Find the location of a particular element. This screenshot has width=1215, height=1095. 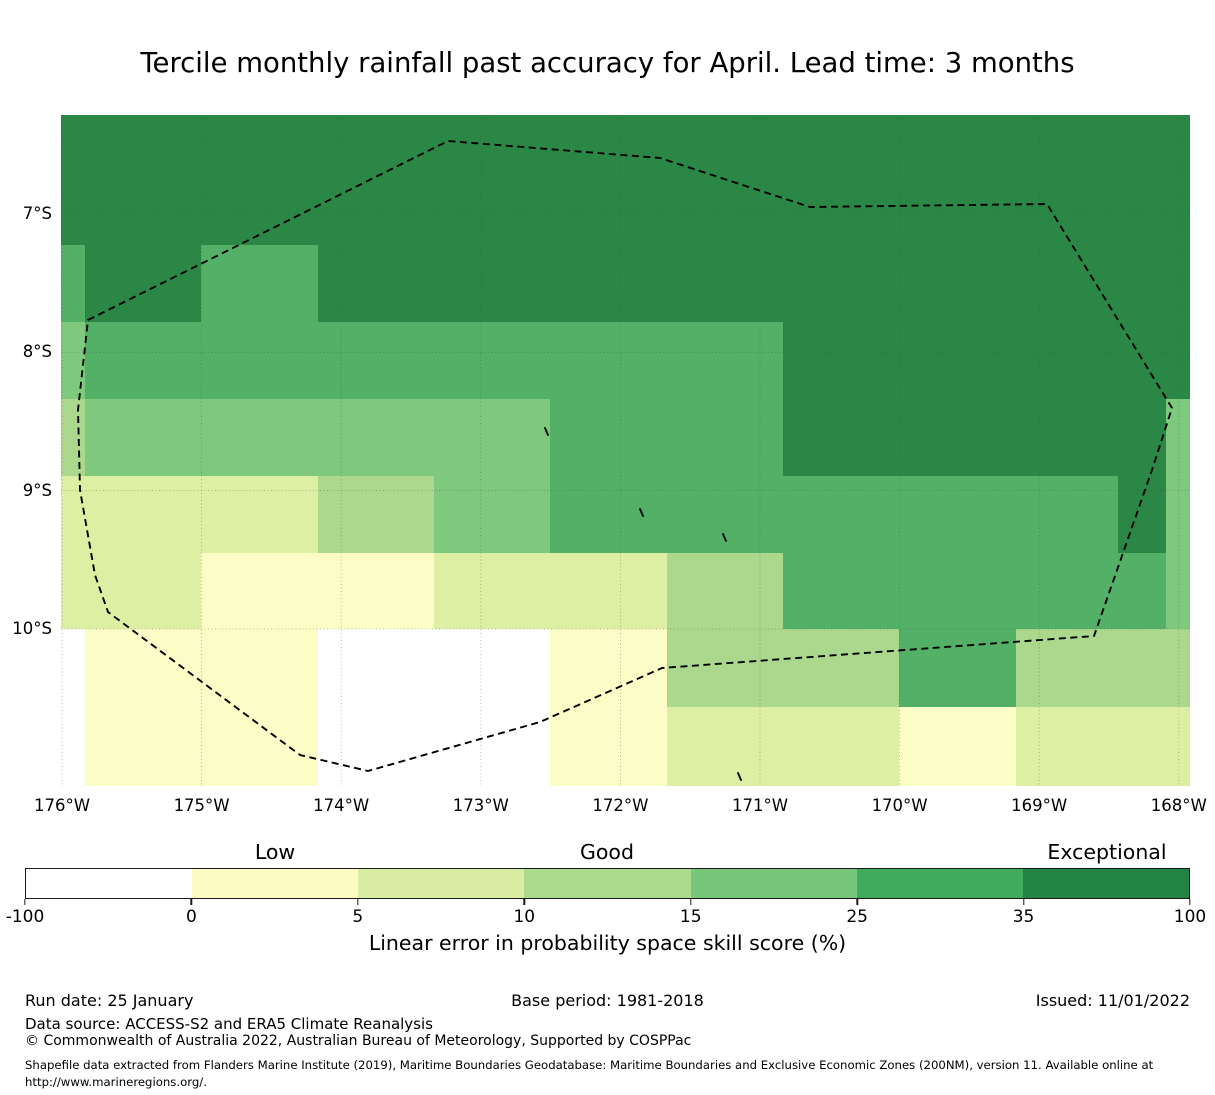

lon-tick-label: 174°W is located at coordinates (341, 805).